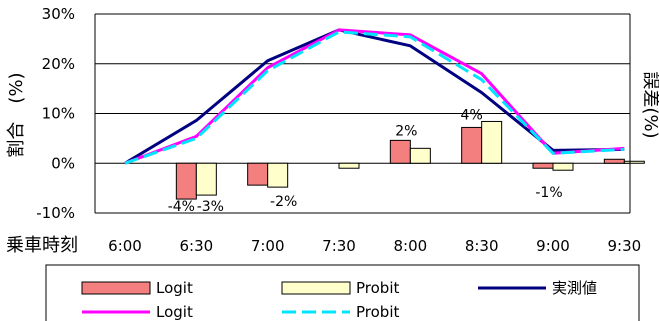  What do you see at coordinates (268, 246) in the screenshot?
I see `x-tick-label: 7:00` at bounding box center [268, 246].